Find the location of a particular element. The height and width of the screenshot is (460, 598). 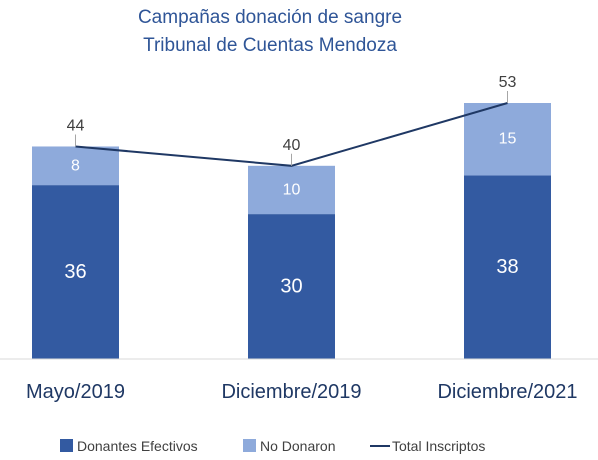

legend-label-donantes-efectivos: Donantes Efectivos is located at coordinates (137, 446).